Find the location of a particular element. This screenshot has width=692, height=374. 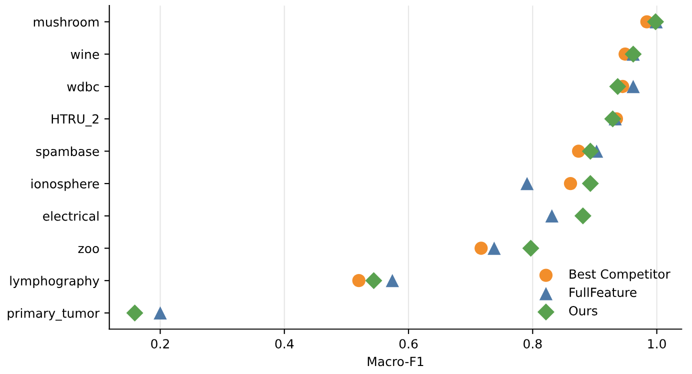

x-tick-label: 0.4 is located at coordinates (284, 344).